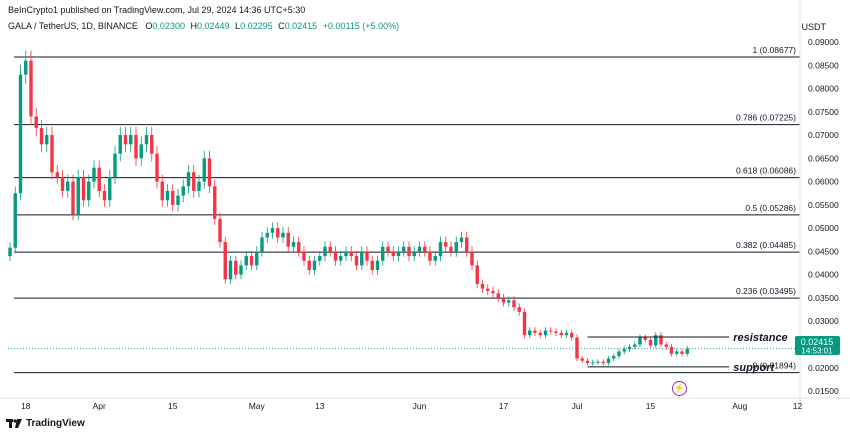 The image size is (850, 435). What do you see at coordinates (173, 406) in the screenshot?
I see `time-tick-label: 15` at bounding box center [173, 406].